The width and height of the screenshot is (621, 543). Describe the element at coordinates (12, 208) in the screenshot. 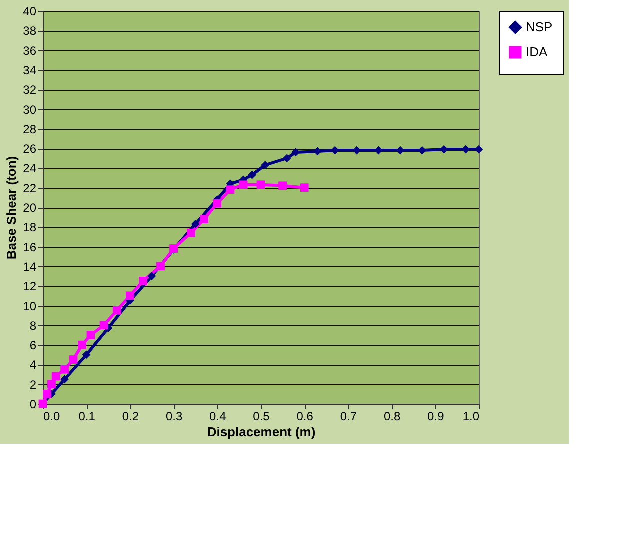

I see `y-axis-title: Base Shear (ton)` at that location.